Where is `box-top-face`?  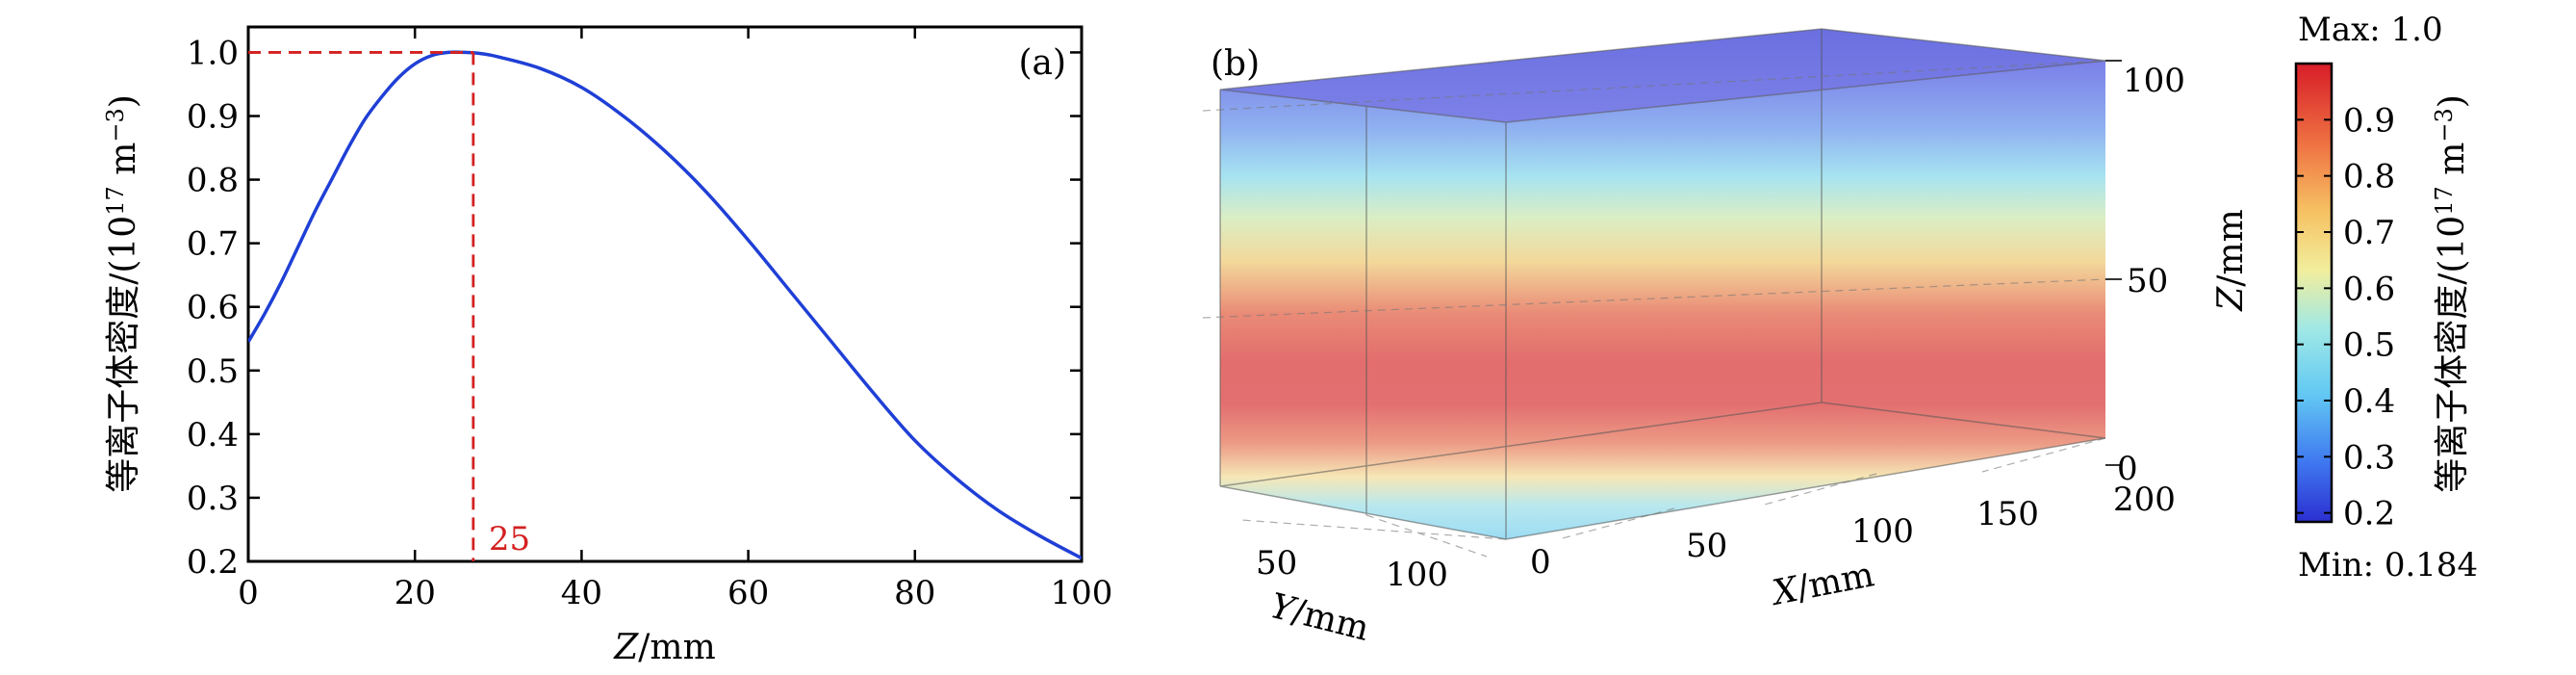 box-top-face is located at coordinates (1662, 76).